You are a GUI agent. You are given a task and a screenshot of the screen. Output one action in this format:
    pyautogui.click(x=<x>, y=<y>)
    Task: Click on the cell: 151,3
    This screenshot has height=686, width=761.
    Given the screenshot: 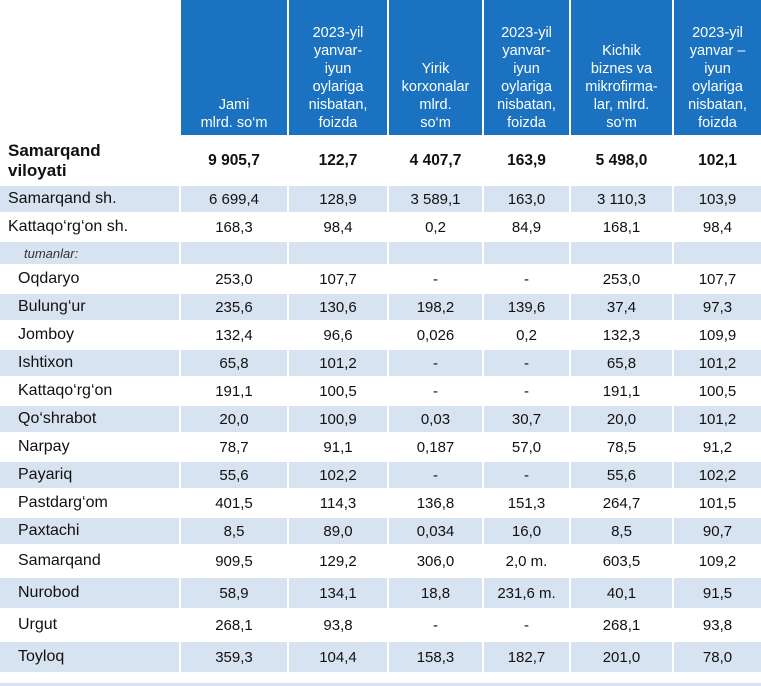 What is the action you would take?
    pyautogui.click(x=527, y=503)
    